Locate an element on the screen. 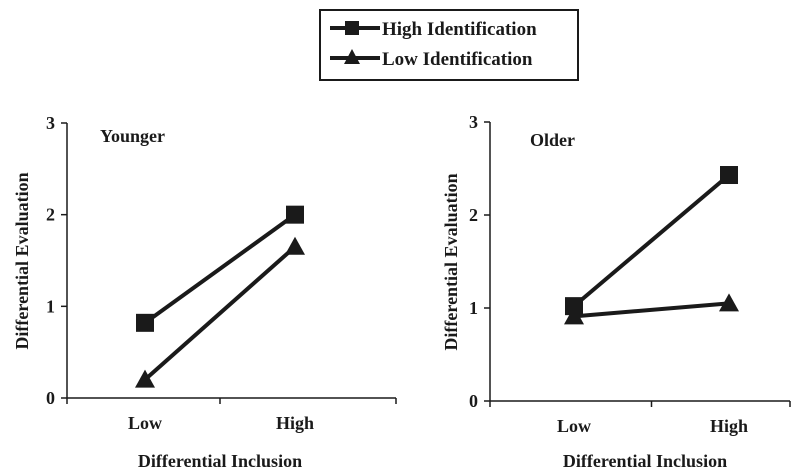 This screenshot has width=792, height=470. legend-triangle-marker is located at coordinates (352, 56).